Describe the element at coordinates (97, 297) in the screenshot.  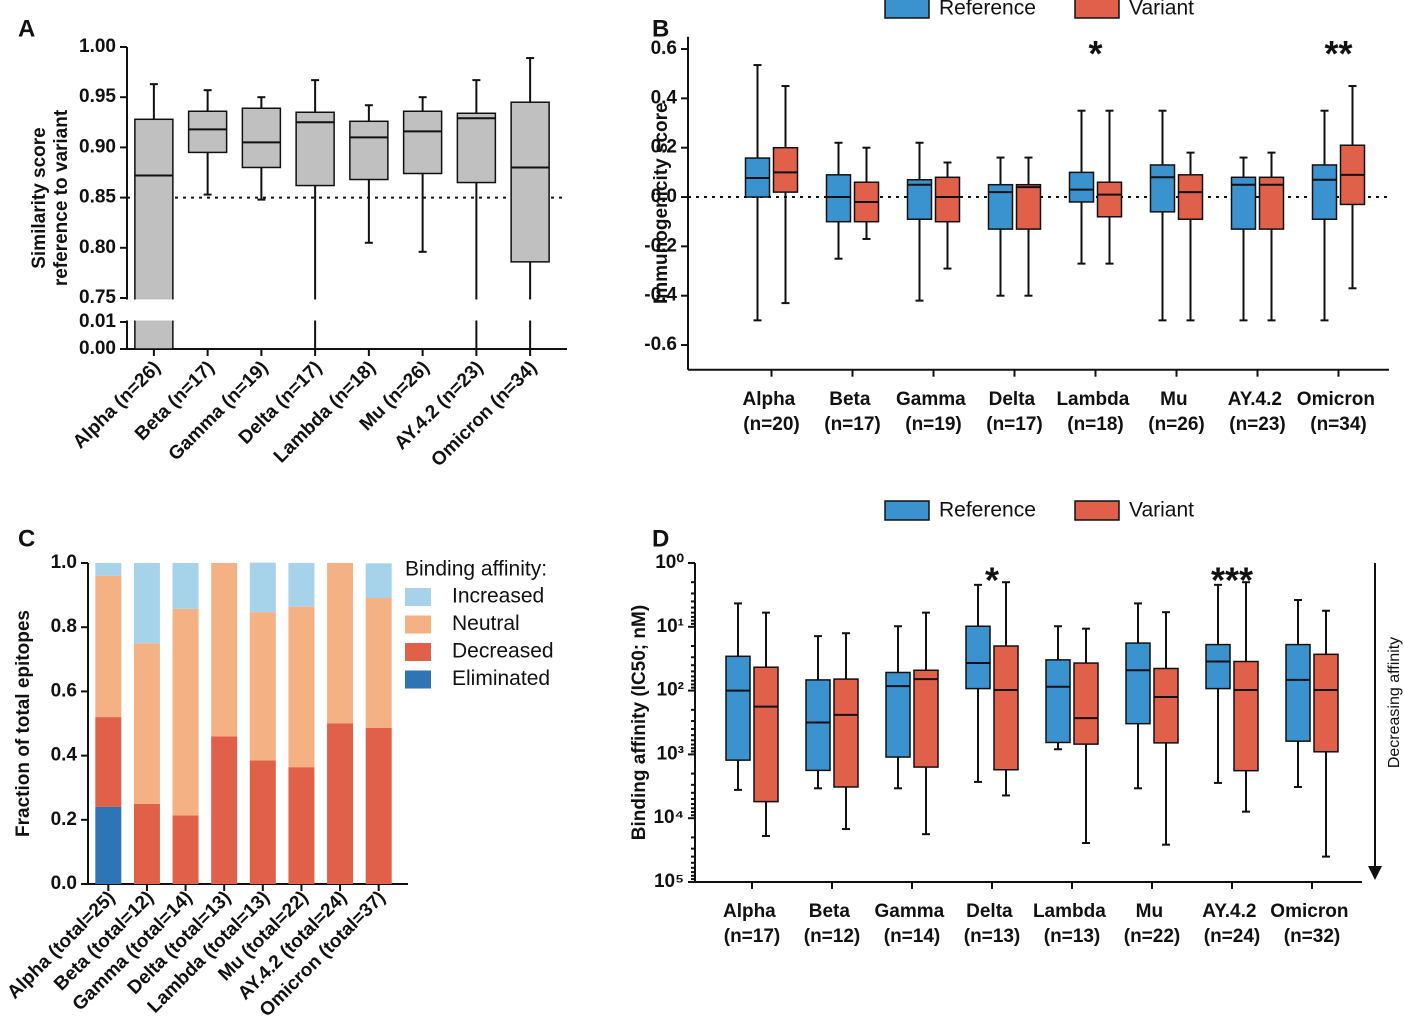
I see `y-tick-label: 0.75` at that location.